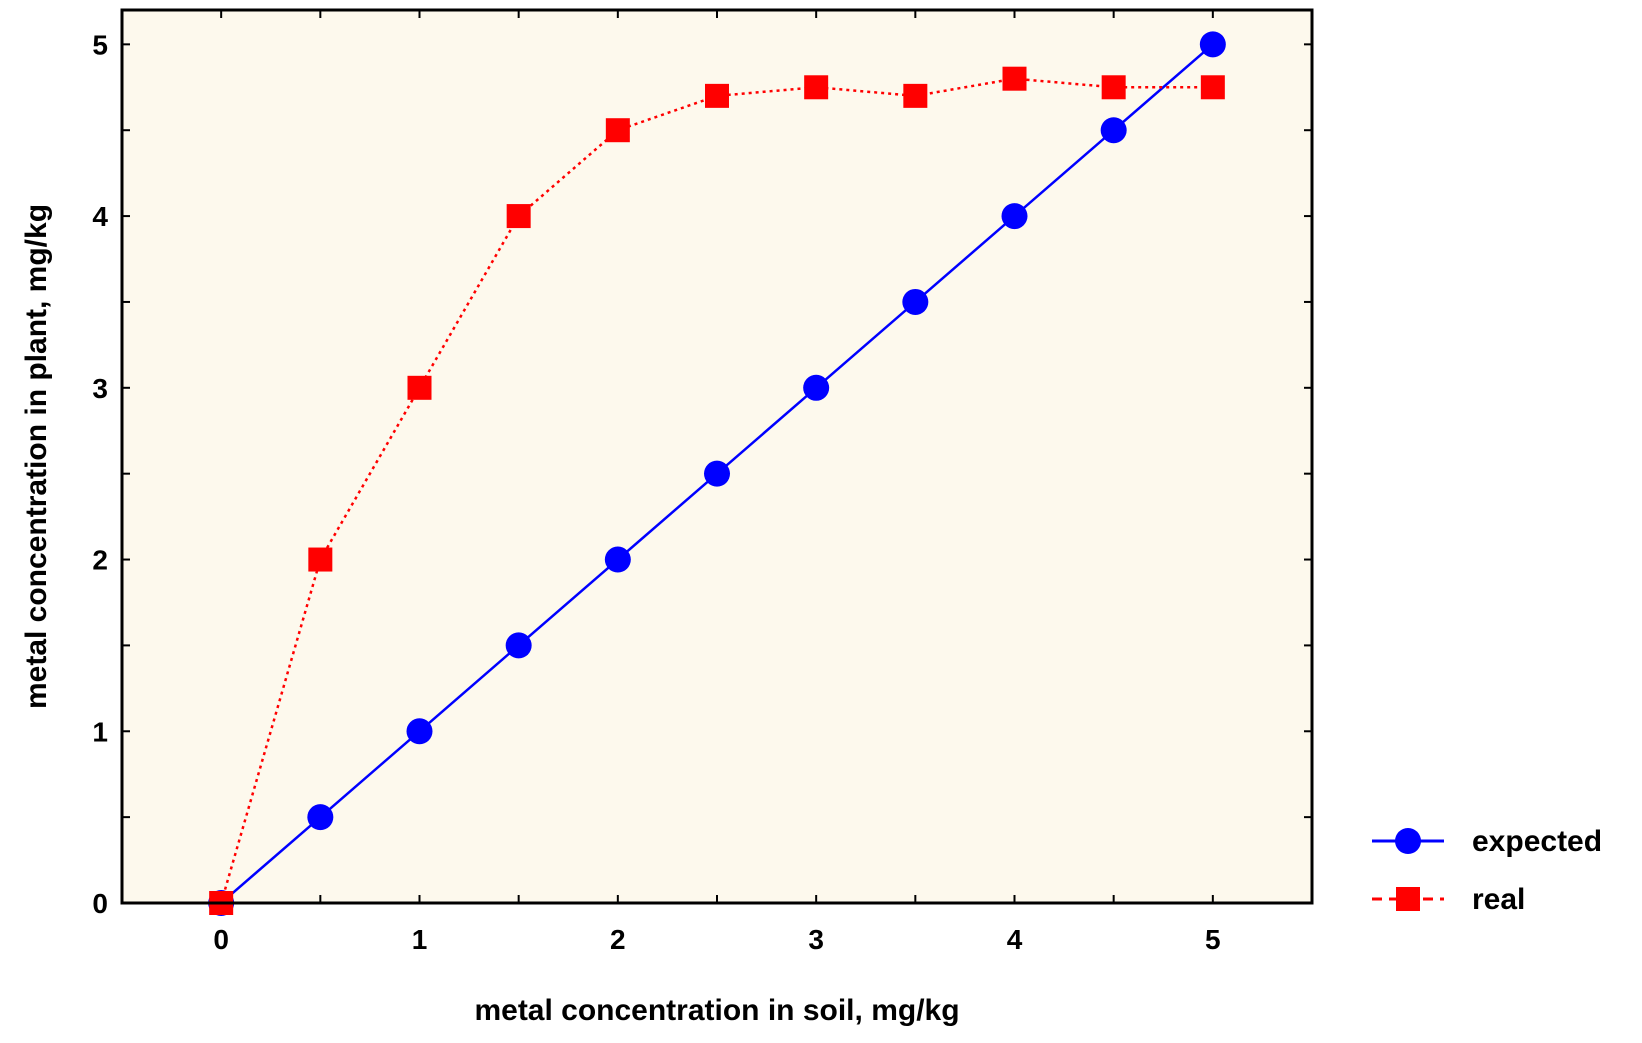 The height and width of the screenshot is (1043, 1642). Describe the element at coordinates (816, 939) in the screenshot. I see `x-tick-label: 3` at that location.